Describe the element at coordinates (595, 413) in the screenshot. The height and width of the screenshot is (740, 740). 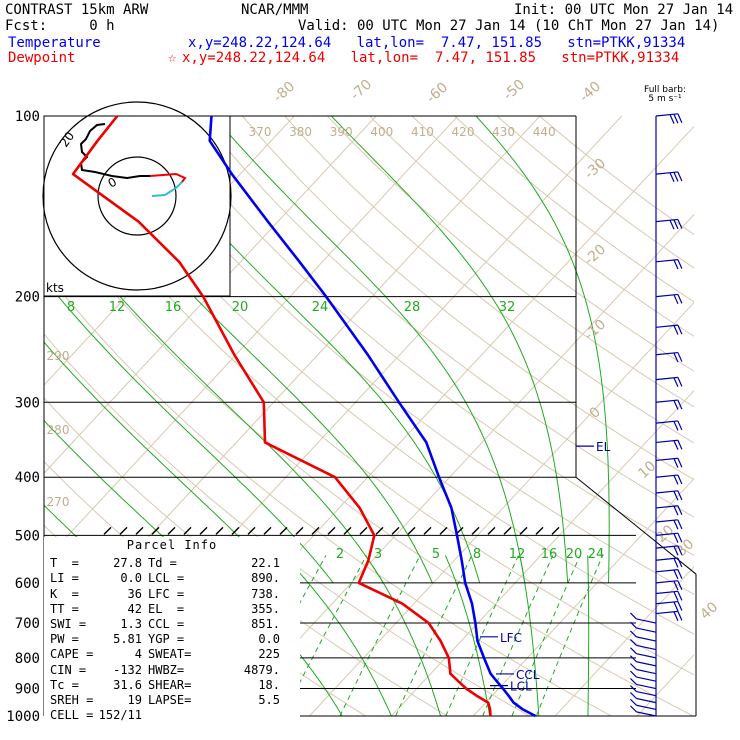
I see `isotherm-label: 0` at that location.